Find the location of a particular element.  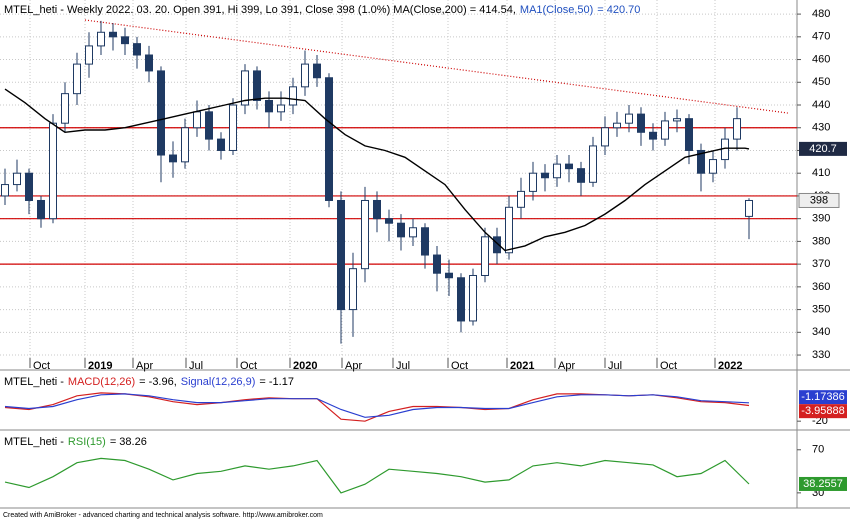

legend-name: Signal(12,26,9) is located at coordinates (218, 382).